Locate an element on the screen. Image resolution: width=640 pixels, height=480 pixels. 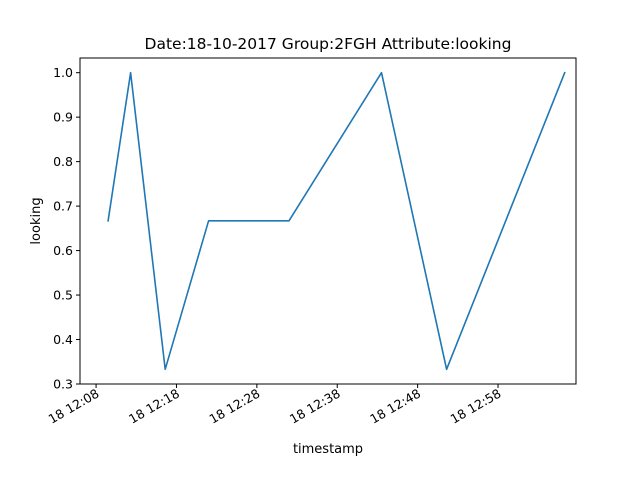
x-tick-label: 18 12:48 is located at coordinates (395, 406).